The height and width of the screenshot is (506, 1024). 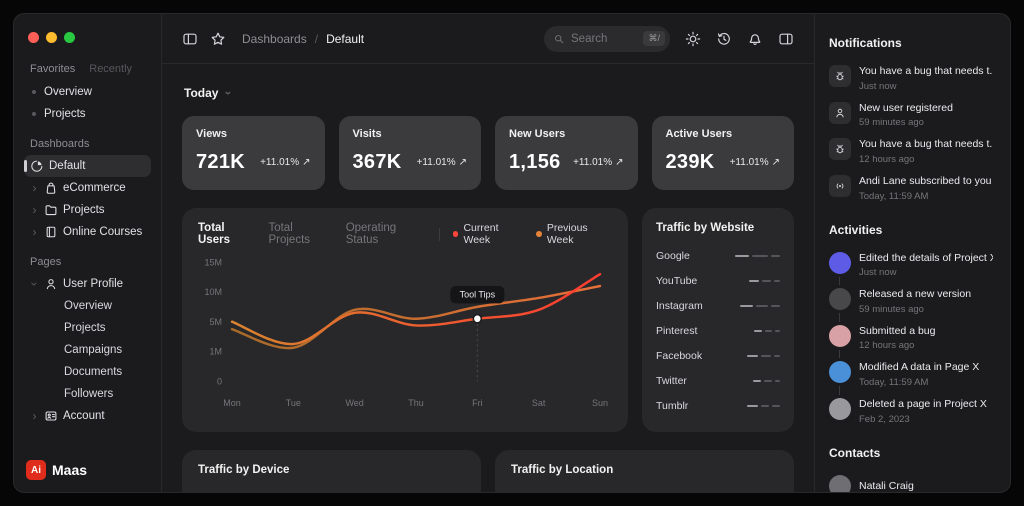 I want to click on notifications-button, so click(x=755, y=39).